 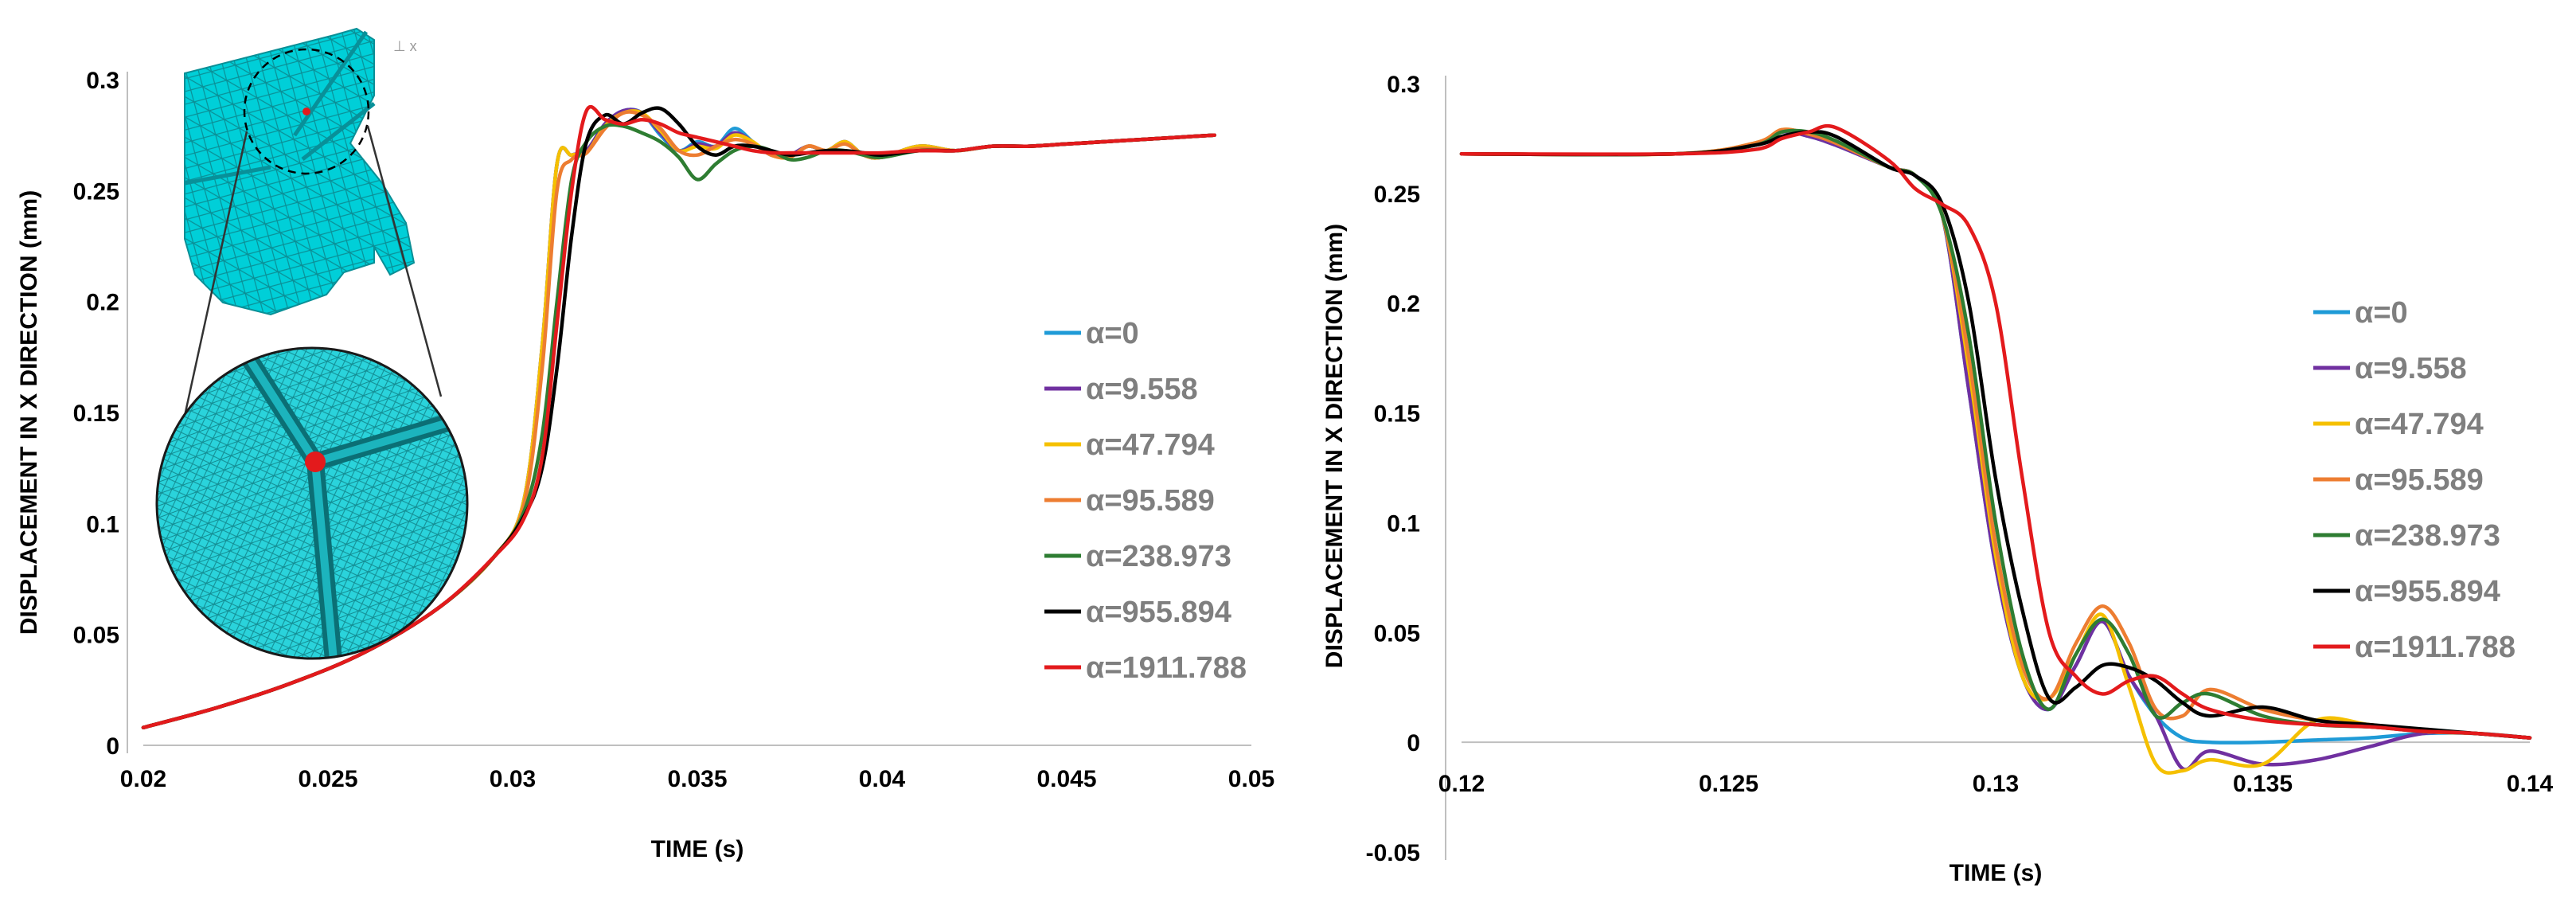 I want to click on chart-left-legend-label: α=9.558, so click(x=1142, y=389).